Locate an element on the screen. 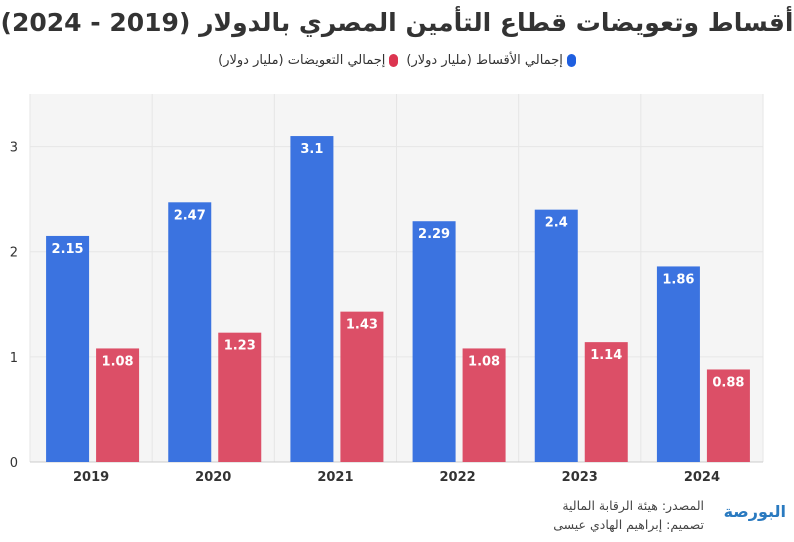 This screenshot has height=542, width=794. y-tick-label: 0 is located at coordinates (14, 463).